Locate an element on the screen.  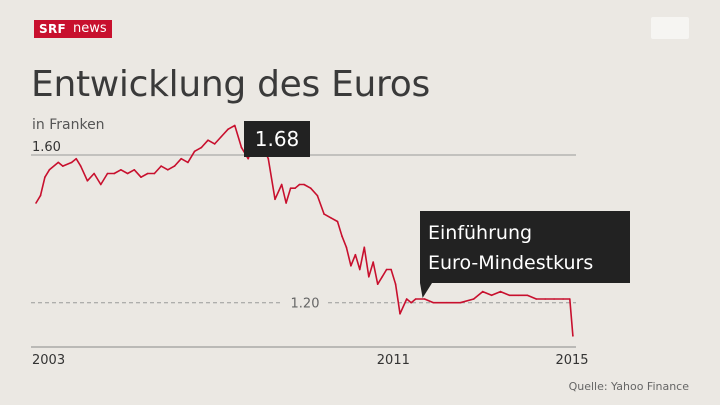
annotation-pointer-mindestkurs is located at coordinates (426, 290).